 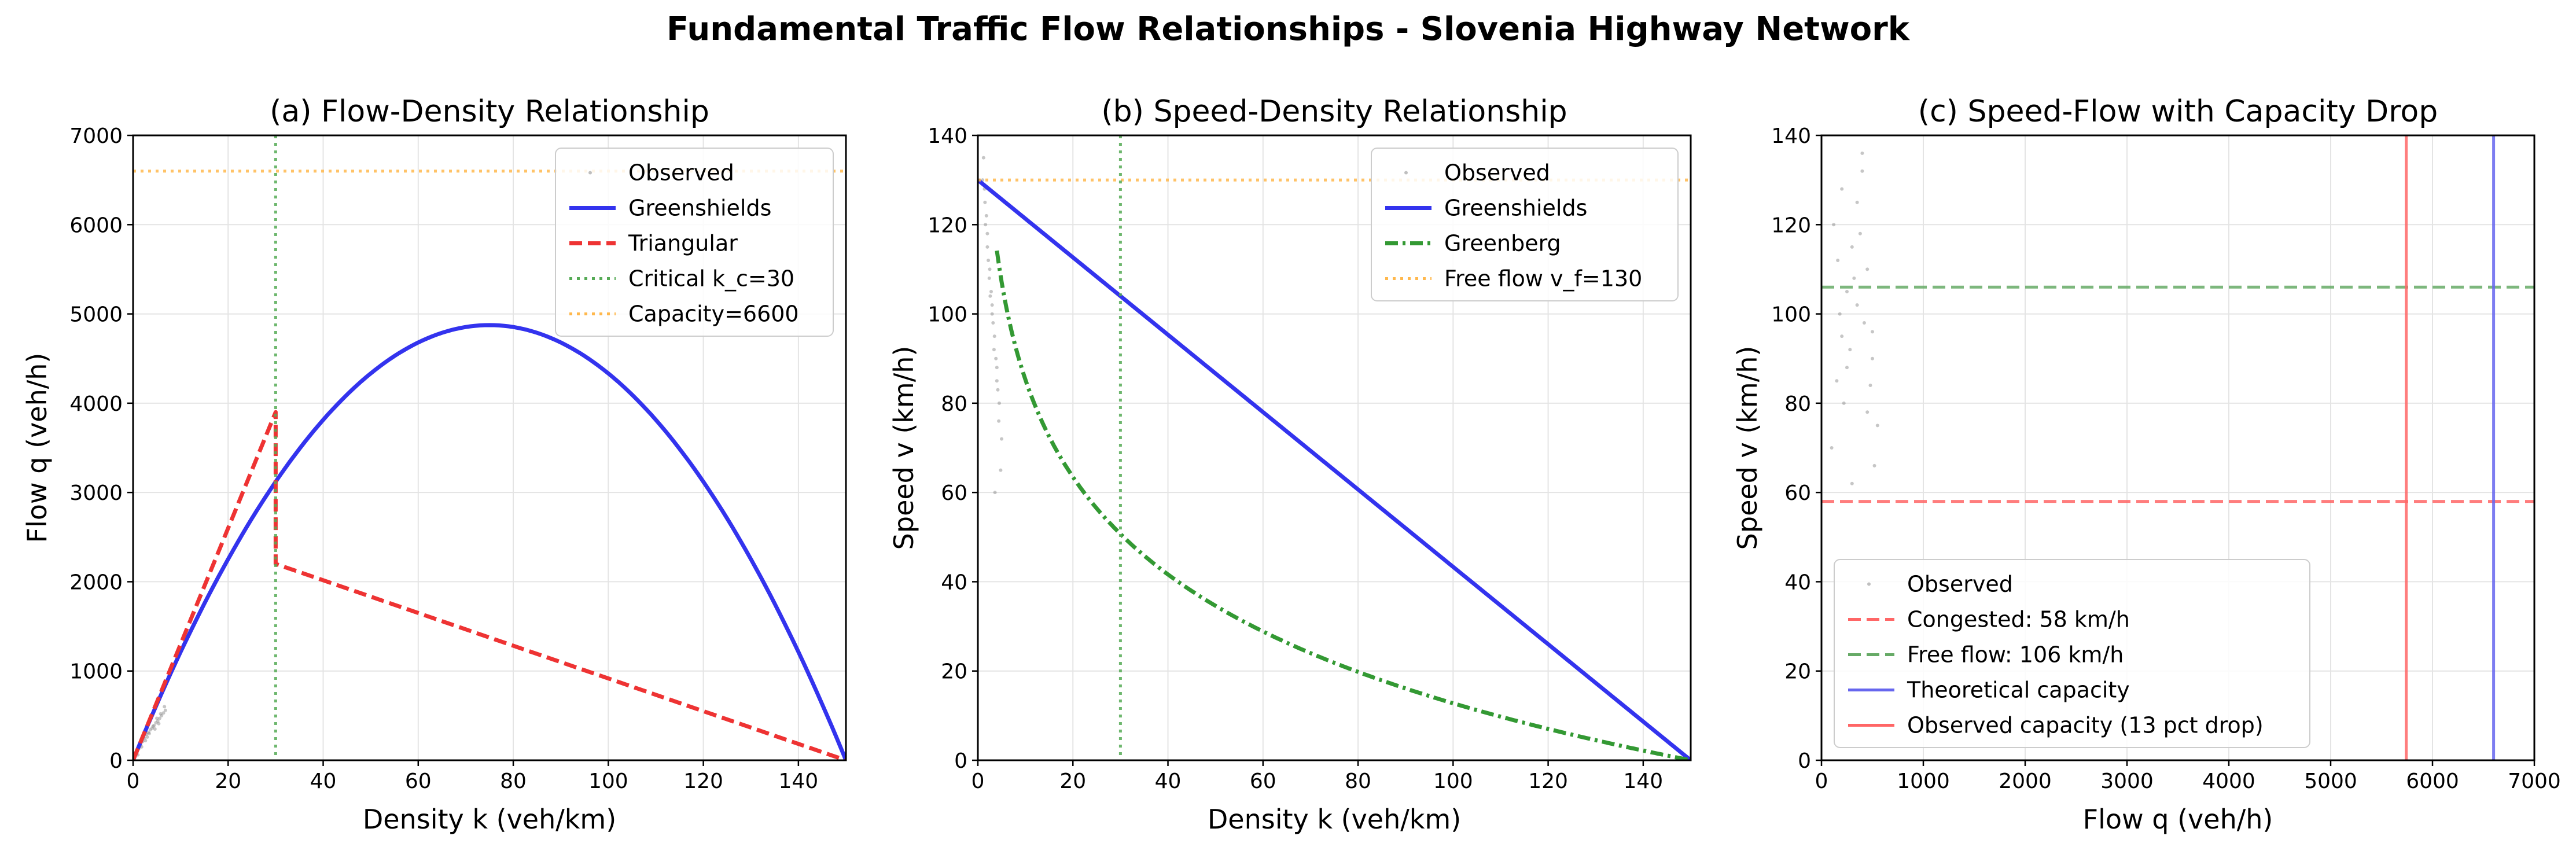 I want to click on panel-title: (c) Speed-Flow with Capacity Drop, so click(x=2178, y=111).